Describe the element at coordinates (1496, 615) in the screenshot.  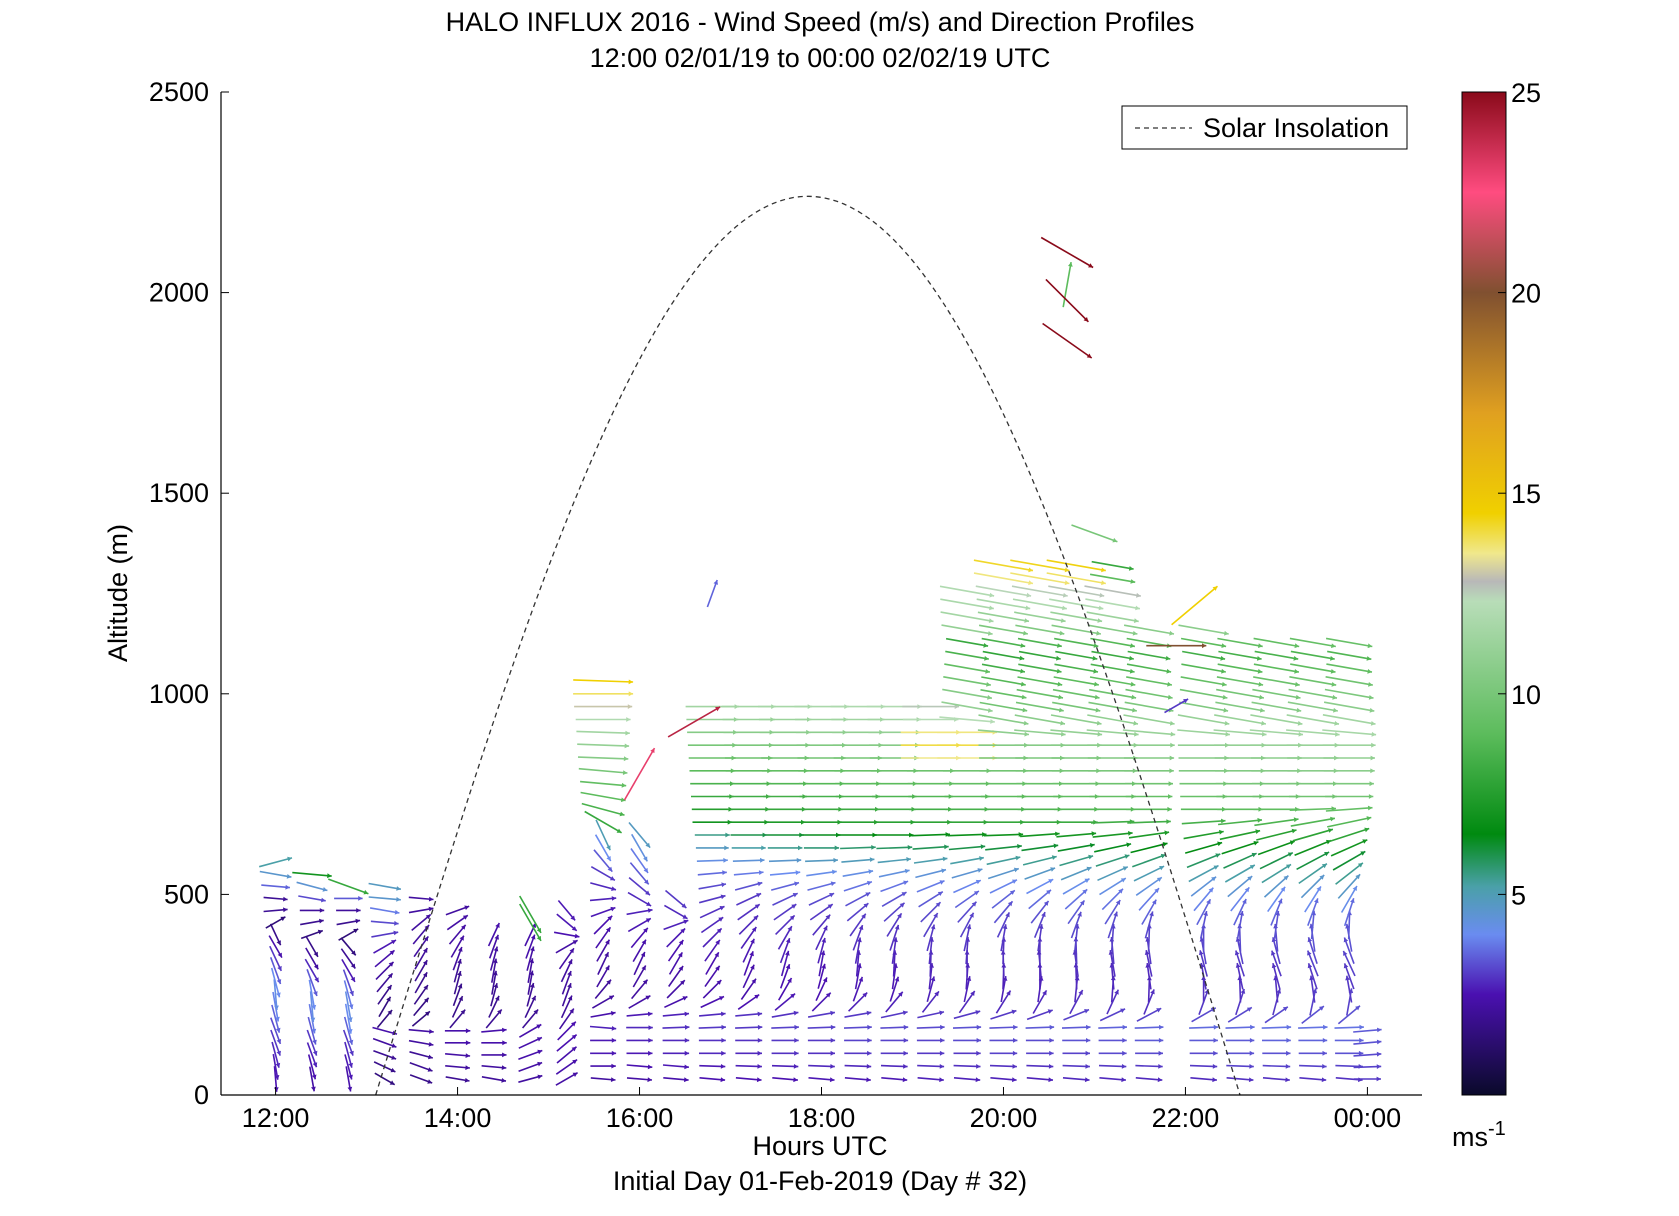
I see `colorbar: 5 10 15 20 25 ms-1` at that location.